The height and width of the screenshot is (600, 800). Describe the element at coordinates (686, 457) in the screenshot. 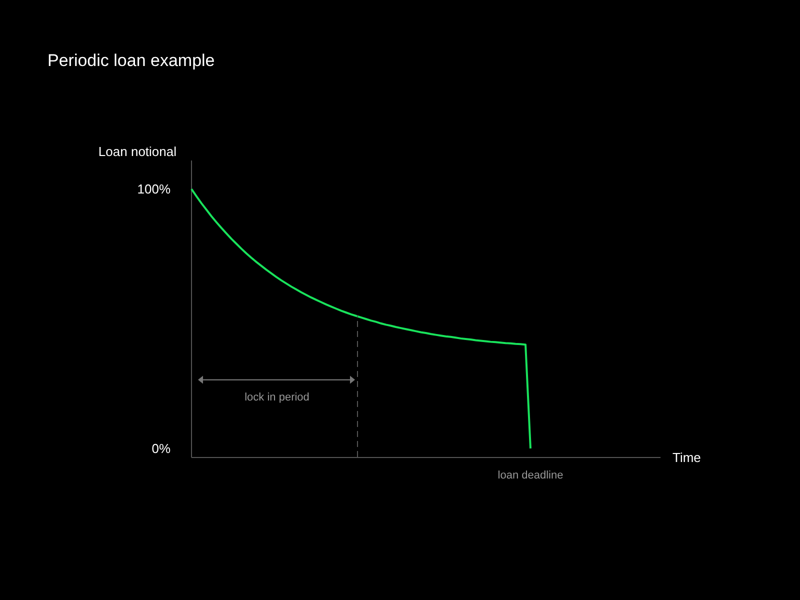

I see `text: Time` at that location.